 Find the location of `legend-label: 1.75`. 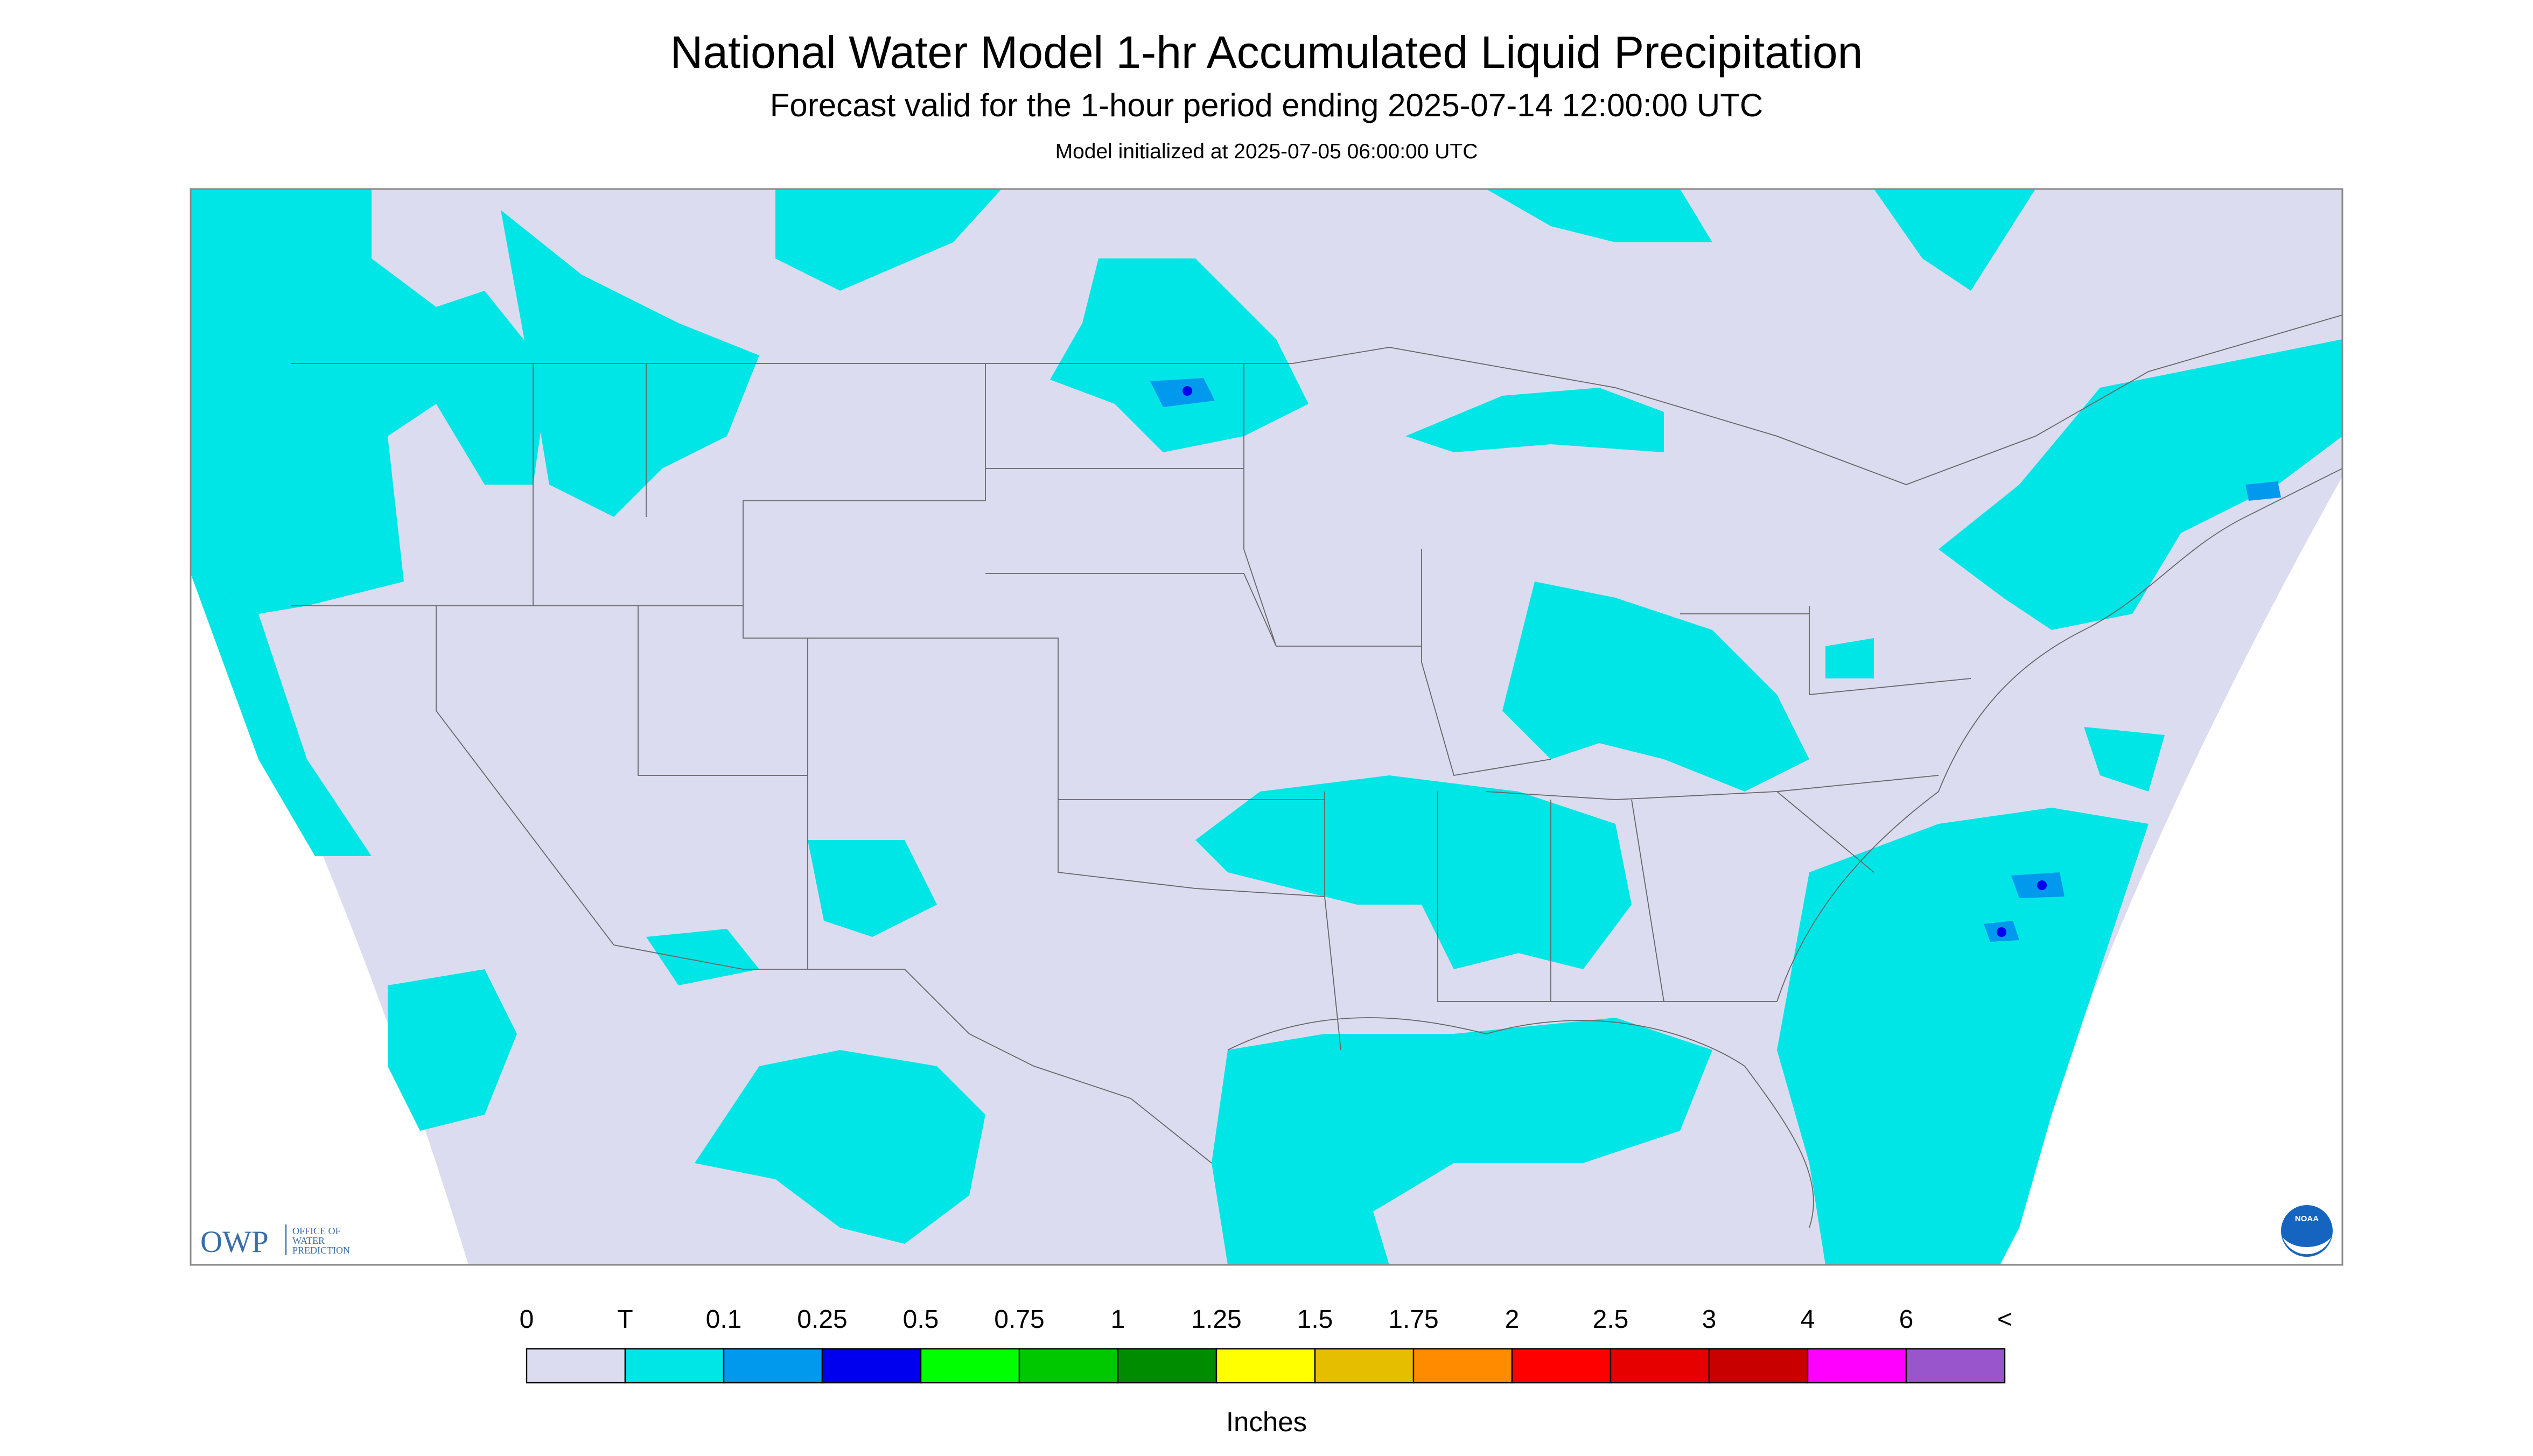

legend-label: 1.75 is located at coordinates (1413, 1319).